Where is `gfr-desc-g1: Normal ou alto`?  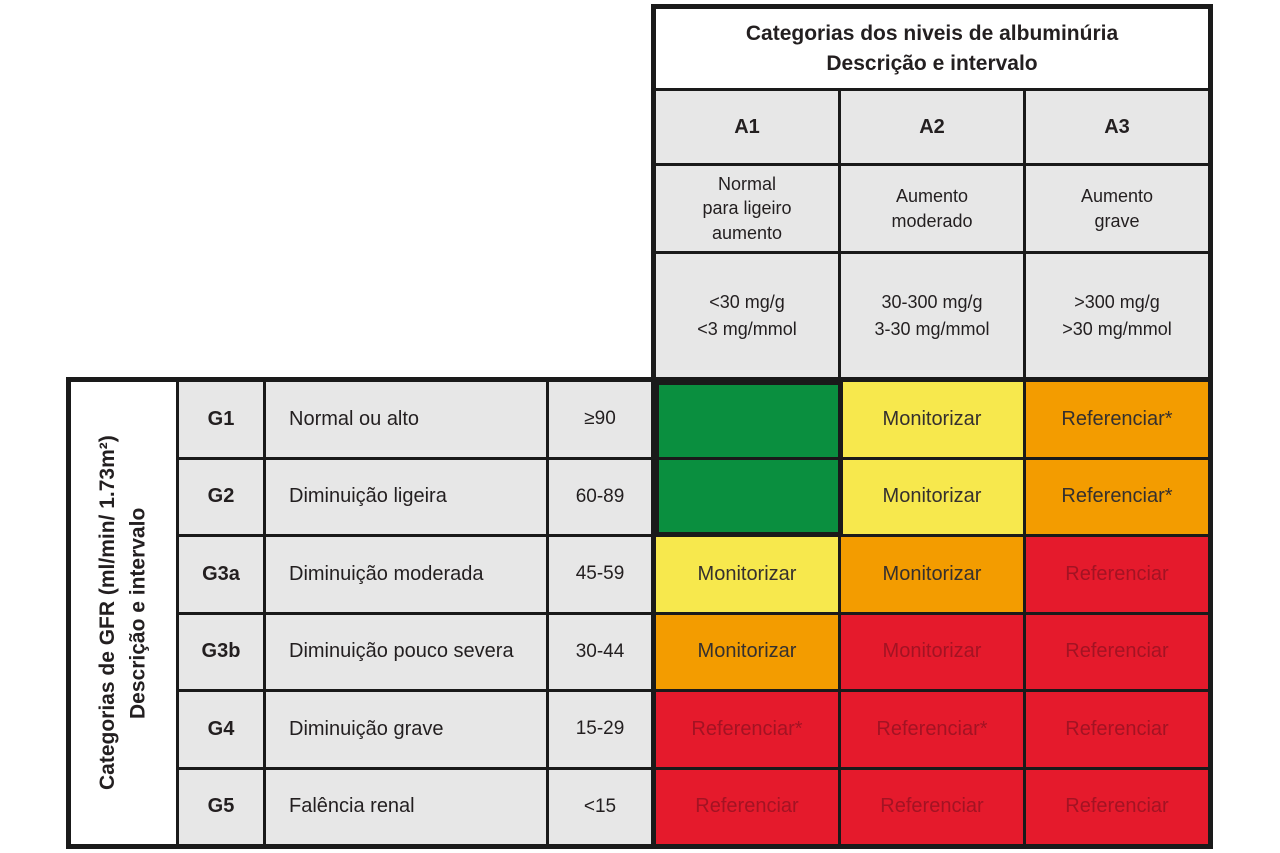 gfr-desc-g1: Normal ou alto is located at coordinates (406, 419).